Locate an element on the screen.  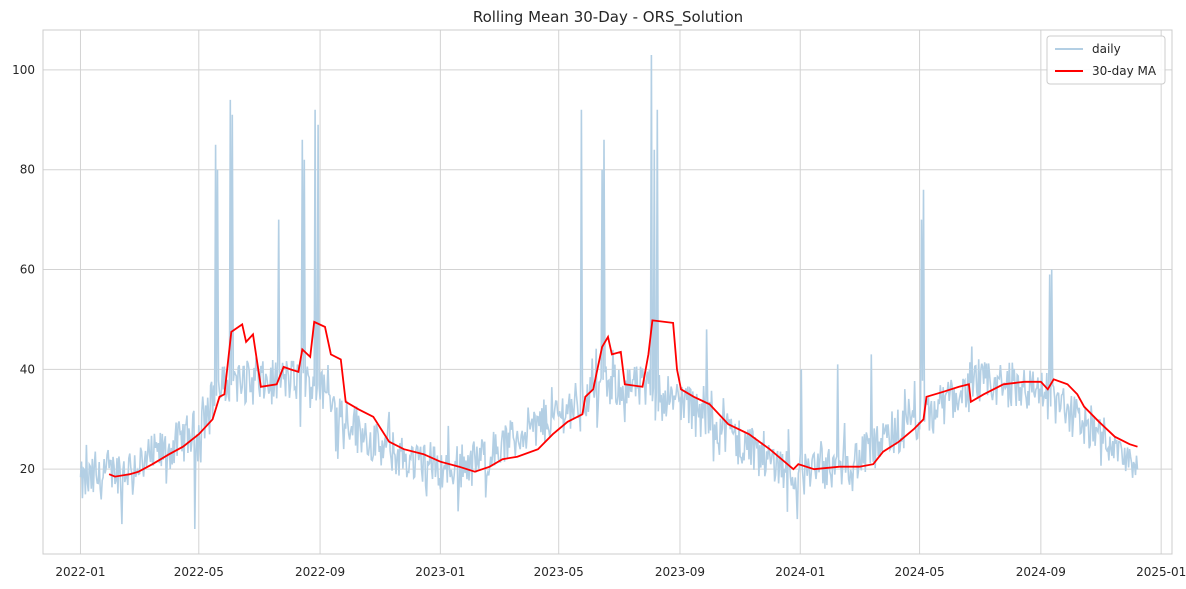
x-tick-label: 2025-01 is located at coordinates (1161, 572).